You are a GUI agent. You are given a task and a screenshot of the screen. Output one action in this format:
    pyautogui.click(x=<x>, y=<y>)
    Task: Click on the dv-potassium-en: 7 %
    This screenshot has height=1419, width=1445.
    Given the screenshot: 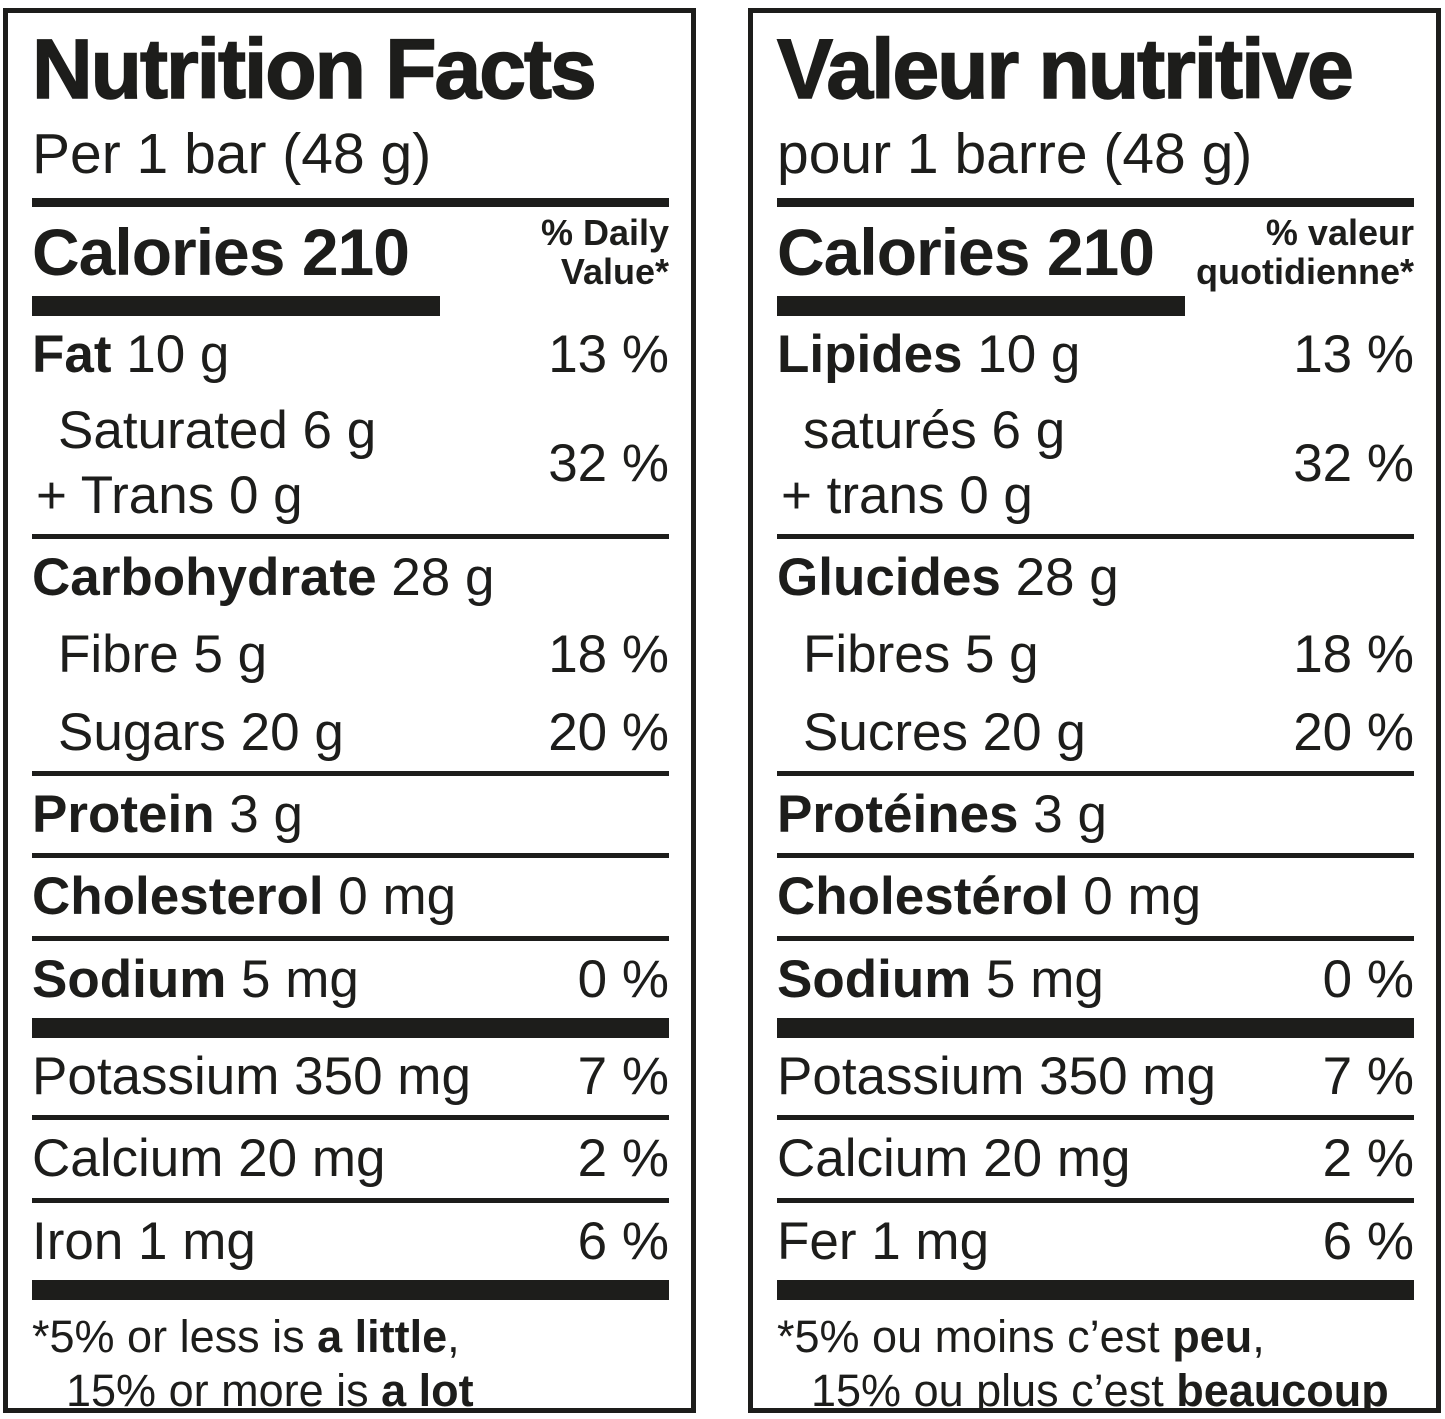 What is the action you would take?
    pyautogui.click(x=623, y=1076)
    